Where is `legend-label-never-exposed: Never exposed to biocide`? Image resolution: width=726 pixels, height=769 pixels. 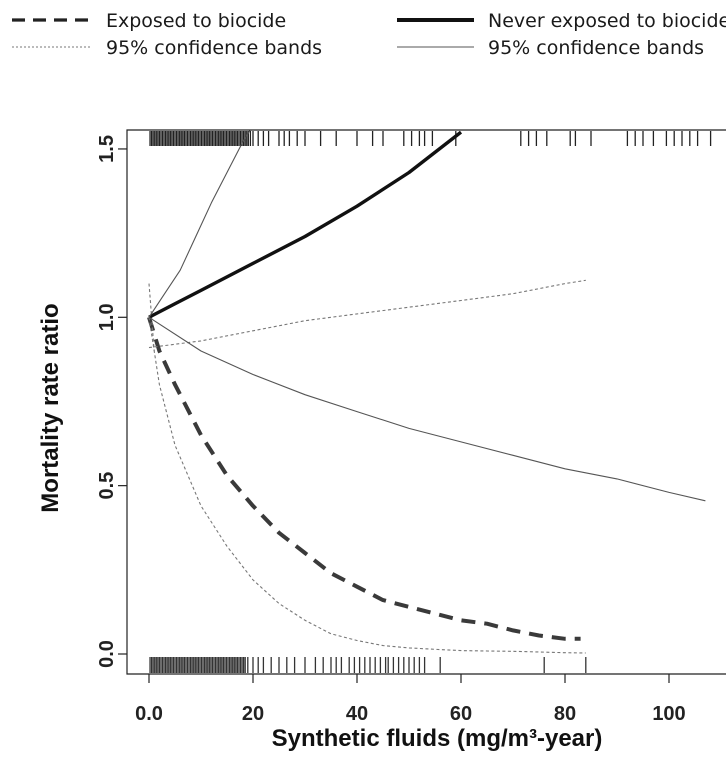
legend-label-never-exposed: Never exposed to biocide is located at coordinates (607, 21).